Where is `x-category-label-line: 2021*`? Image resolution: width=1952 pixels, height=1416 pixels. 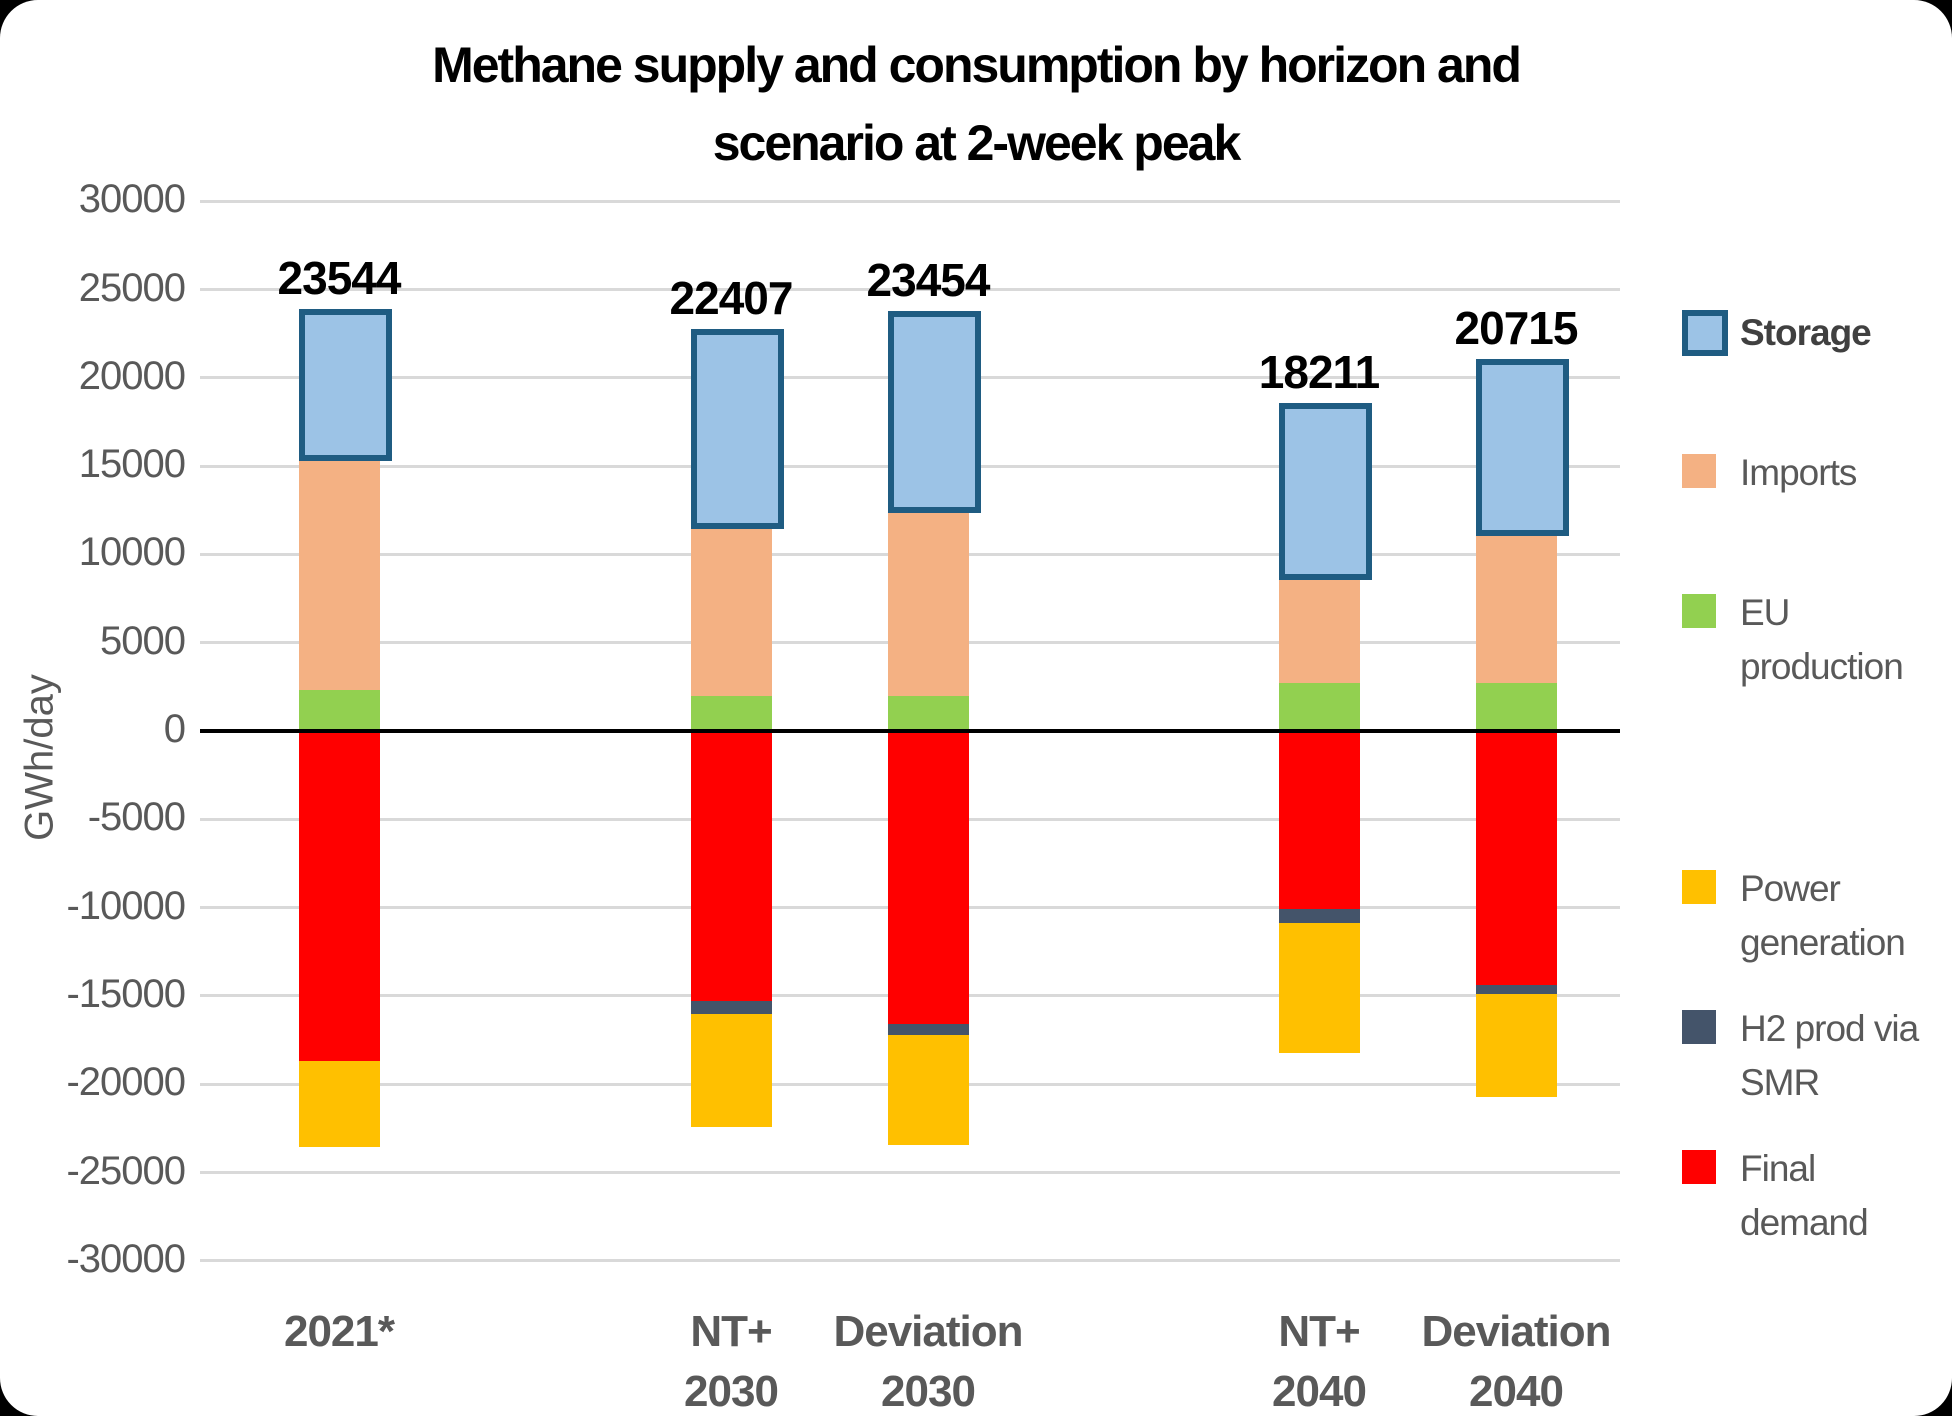 x-category-label-line: 2021* is located at coordinates (339, 1331).